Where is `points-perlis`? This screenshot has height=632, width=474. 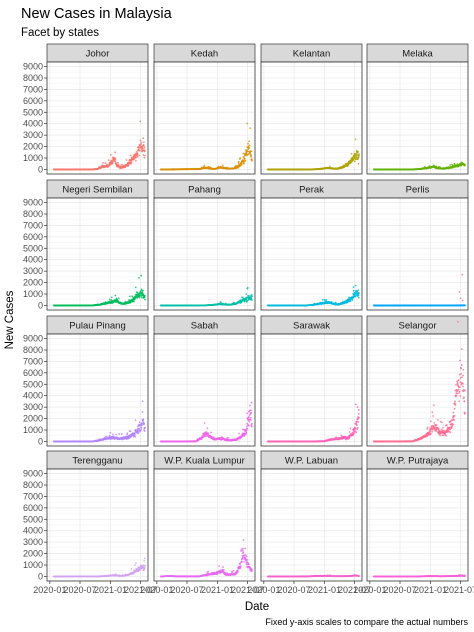
points-perlis is located at coordinates (419, 305).